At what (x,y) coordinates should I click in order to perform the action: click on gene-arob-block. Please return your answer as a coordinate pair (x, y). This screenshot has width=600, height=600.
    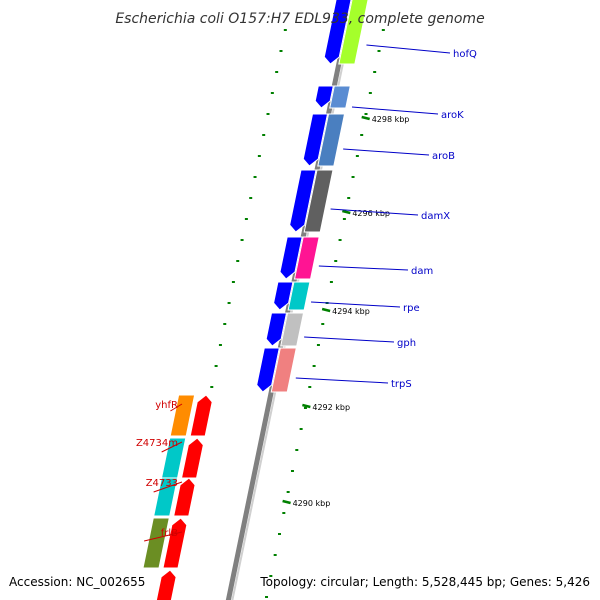
    Looking at the image, I should click on (331, 140).